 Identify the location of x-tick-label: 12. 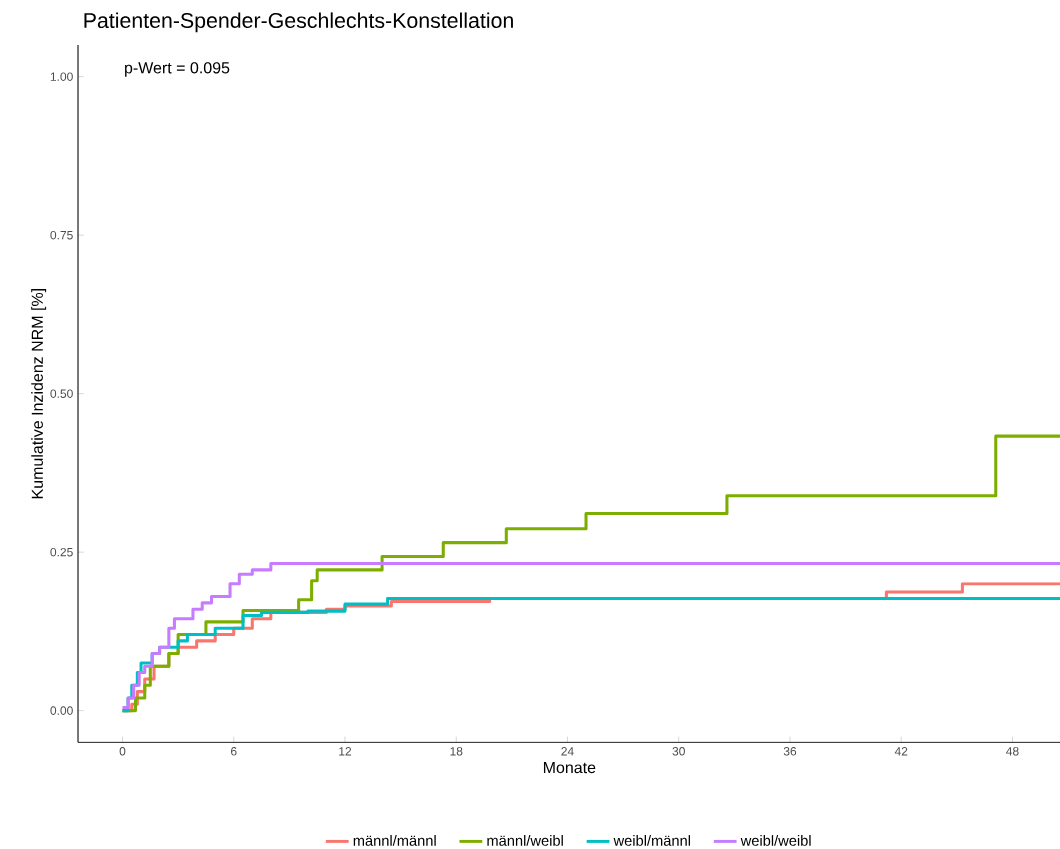
(345, 751).